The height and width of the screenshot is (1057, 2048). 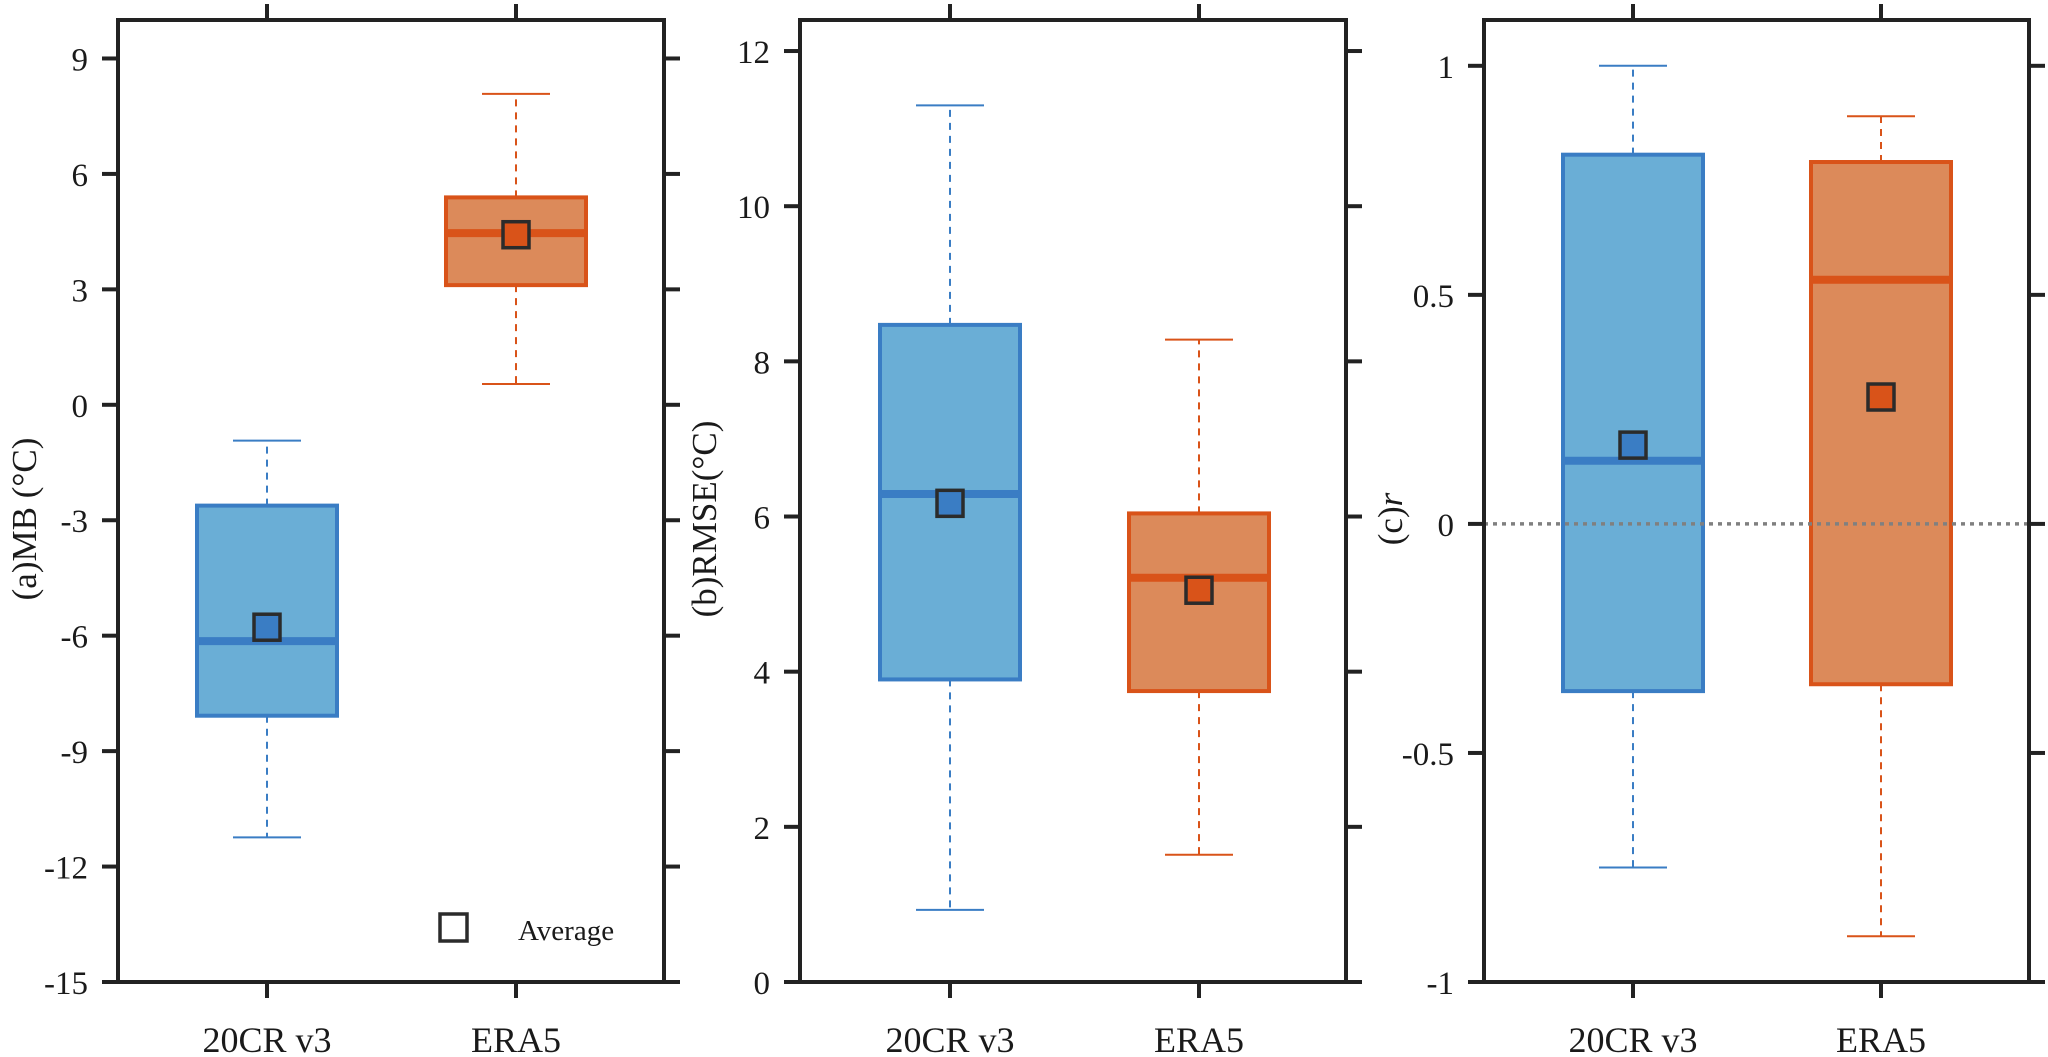 I want to click on y-tick-label: -1, so click(x=1441, y=984).